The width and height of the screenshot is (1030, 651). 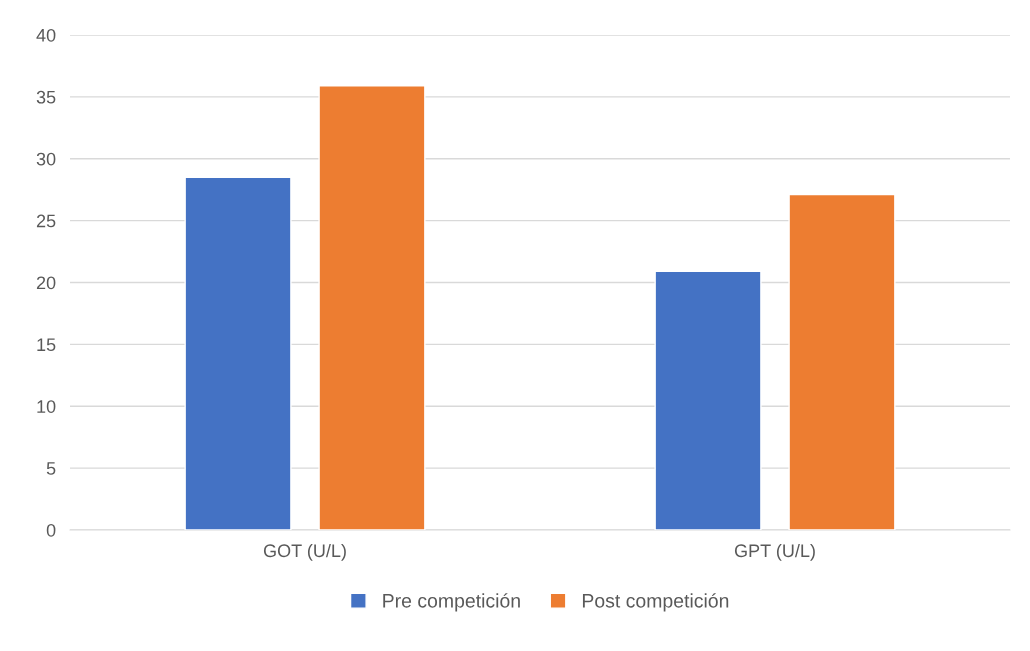 What do you see at coordinates (304, 552) in the screenshot?
I see `x-tick-label: GOT (U/L)` at bounding box center [304, 552].